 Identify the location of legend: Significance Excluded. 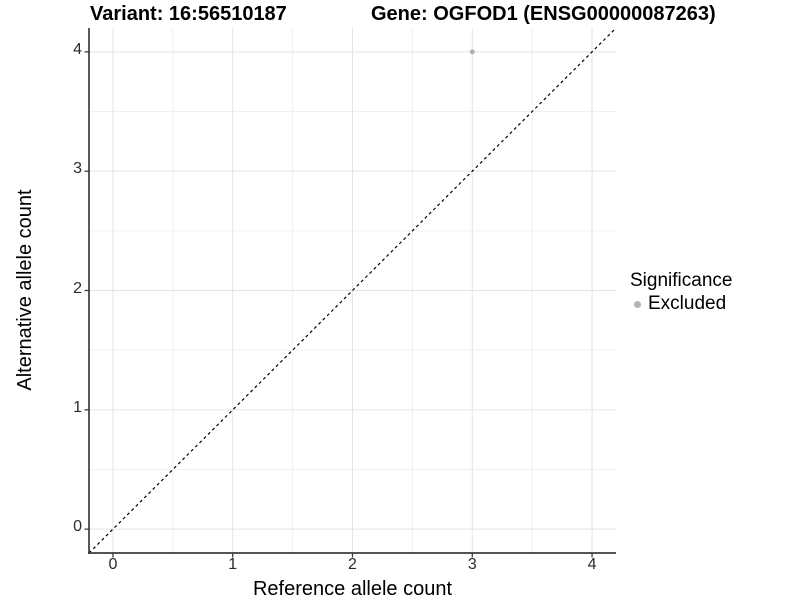
(681, 292).